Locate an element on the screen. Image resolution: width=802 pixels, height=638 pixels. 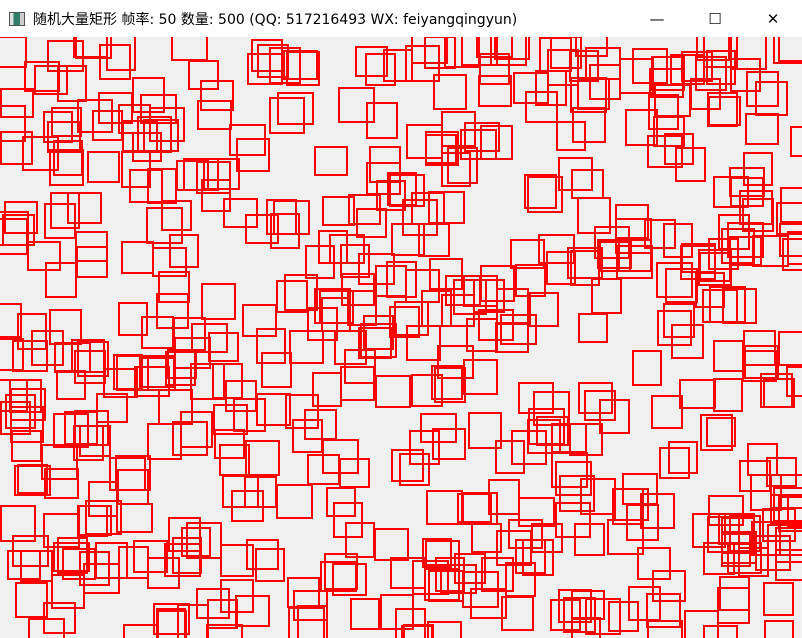
minimize-button: — is located at coordinates (657, 18).